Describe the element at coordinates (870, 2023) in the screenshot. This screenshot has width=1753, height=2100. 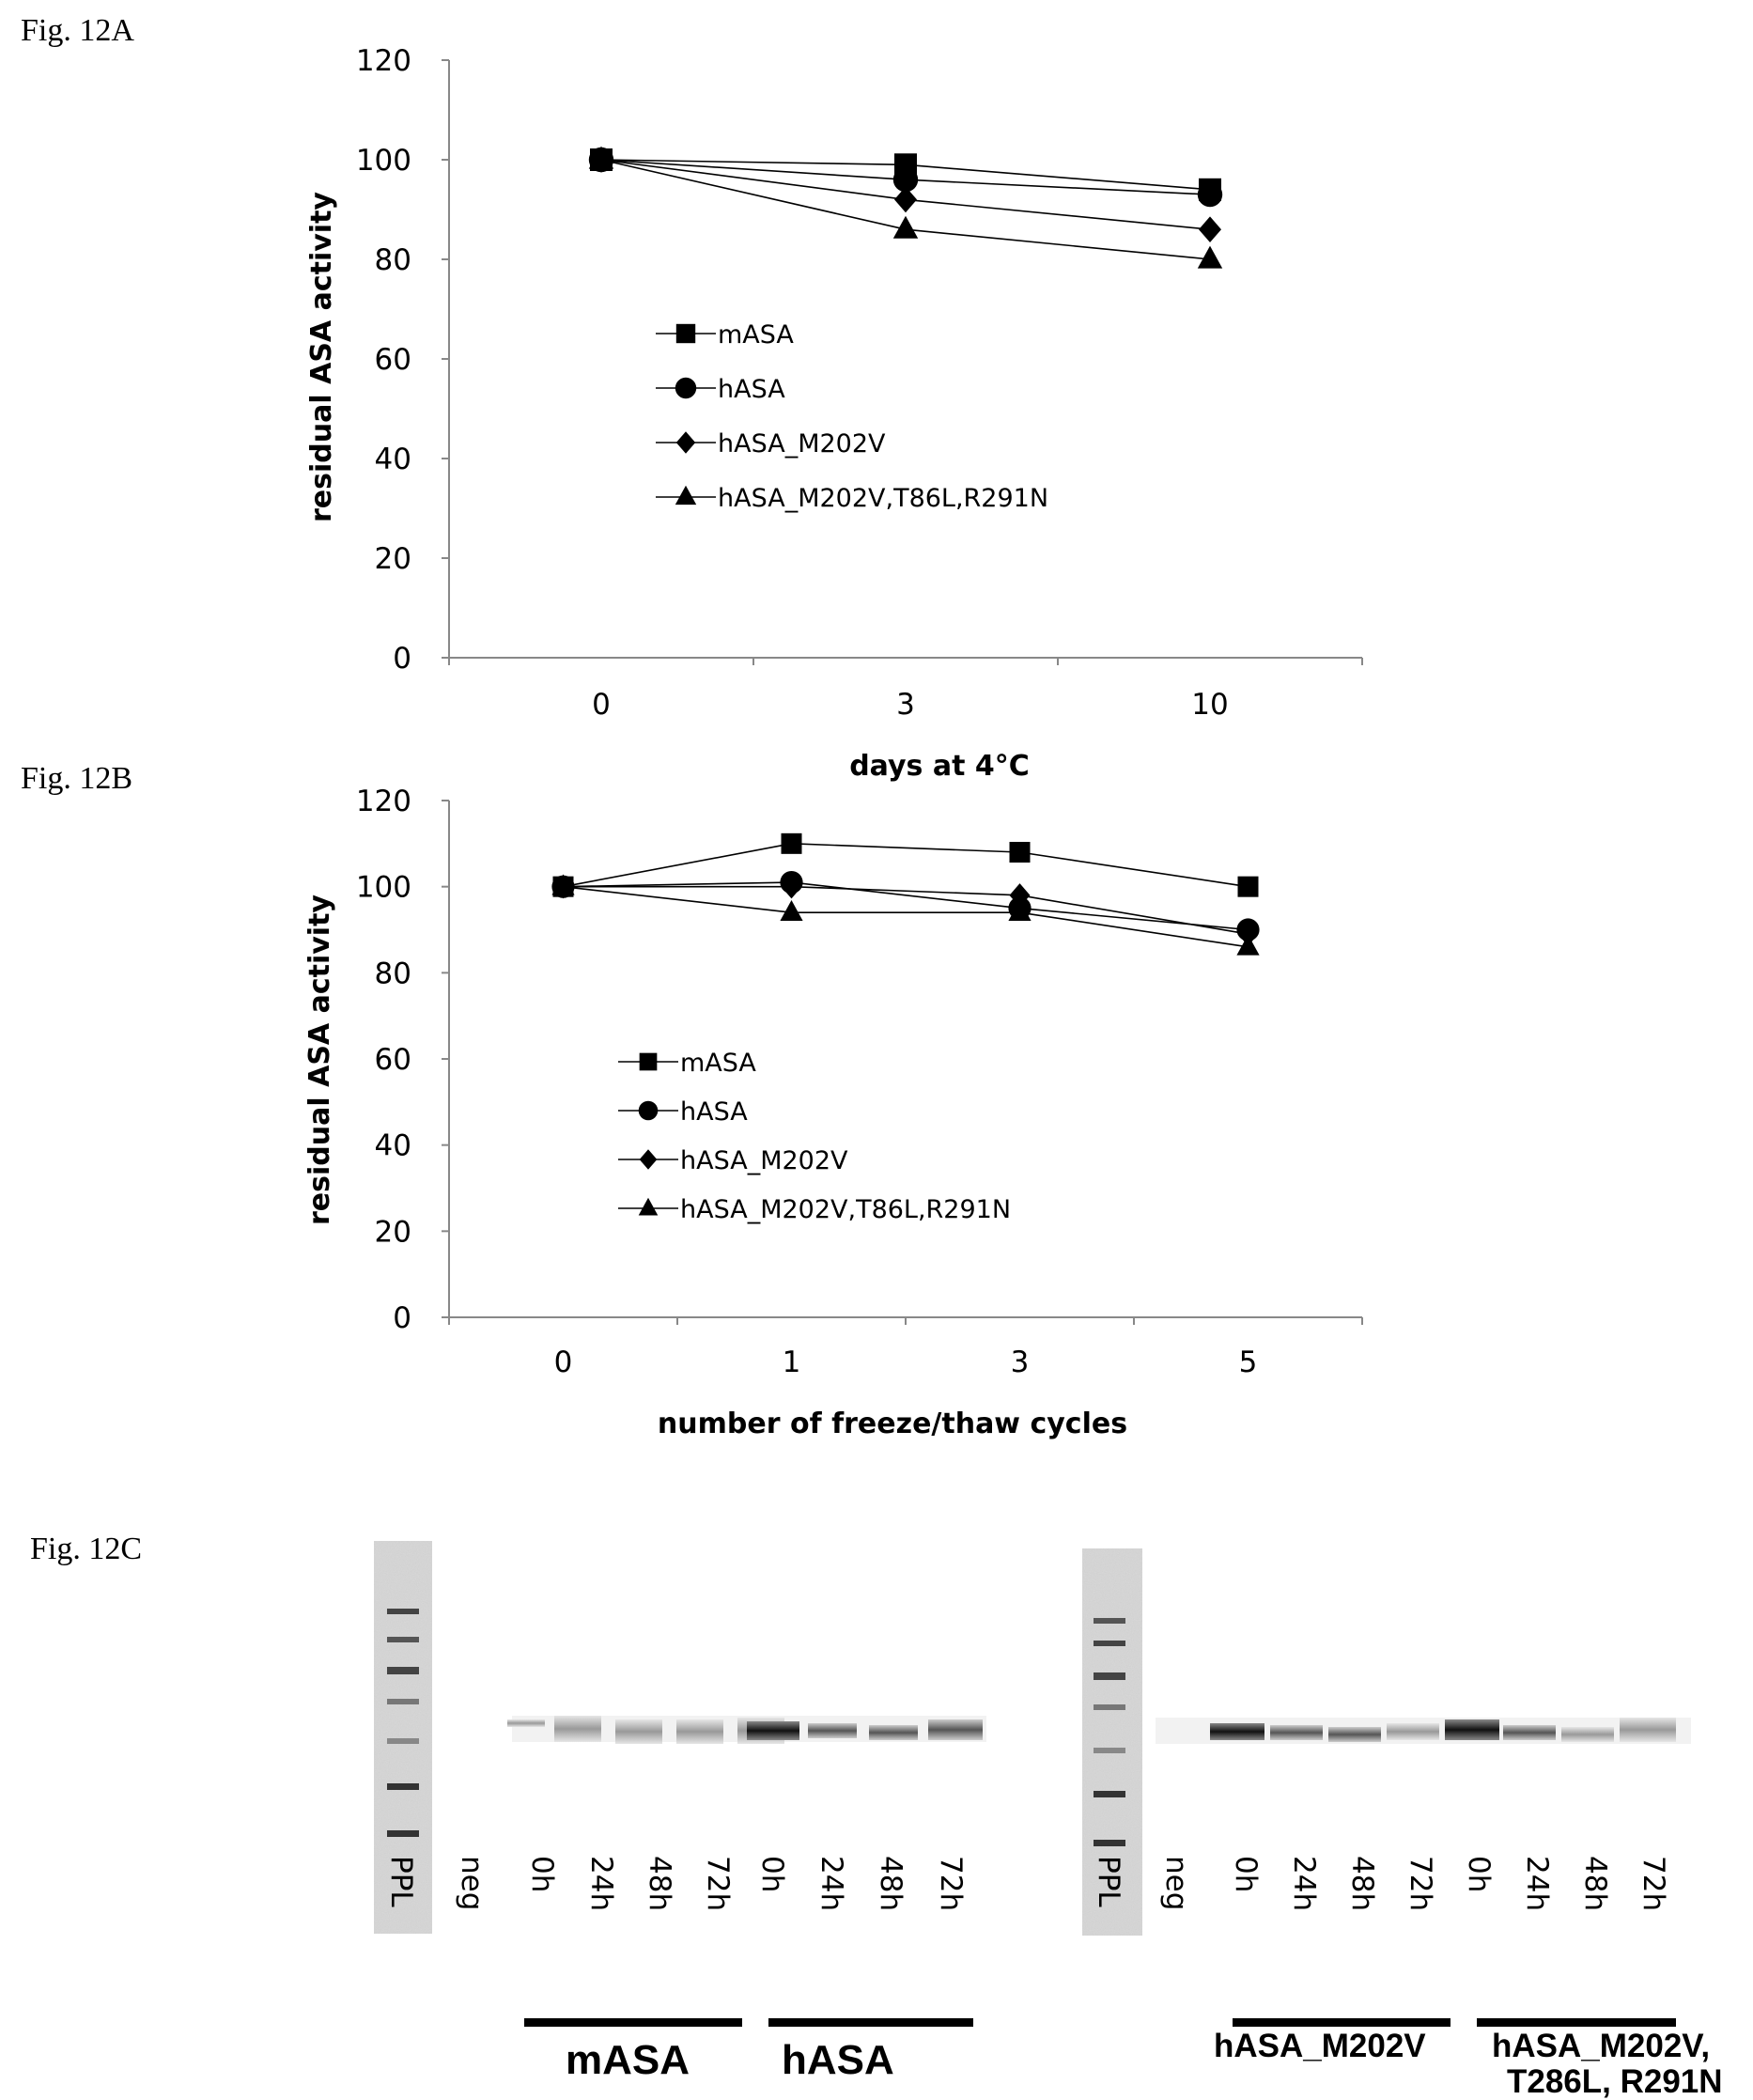
I see `group-bar-hasa` at that location.